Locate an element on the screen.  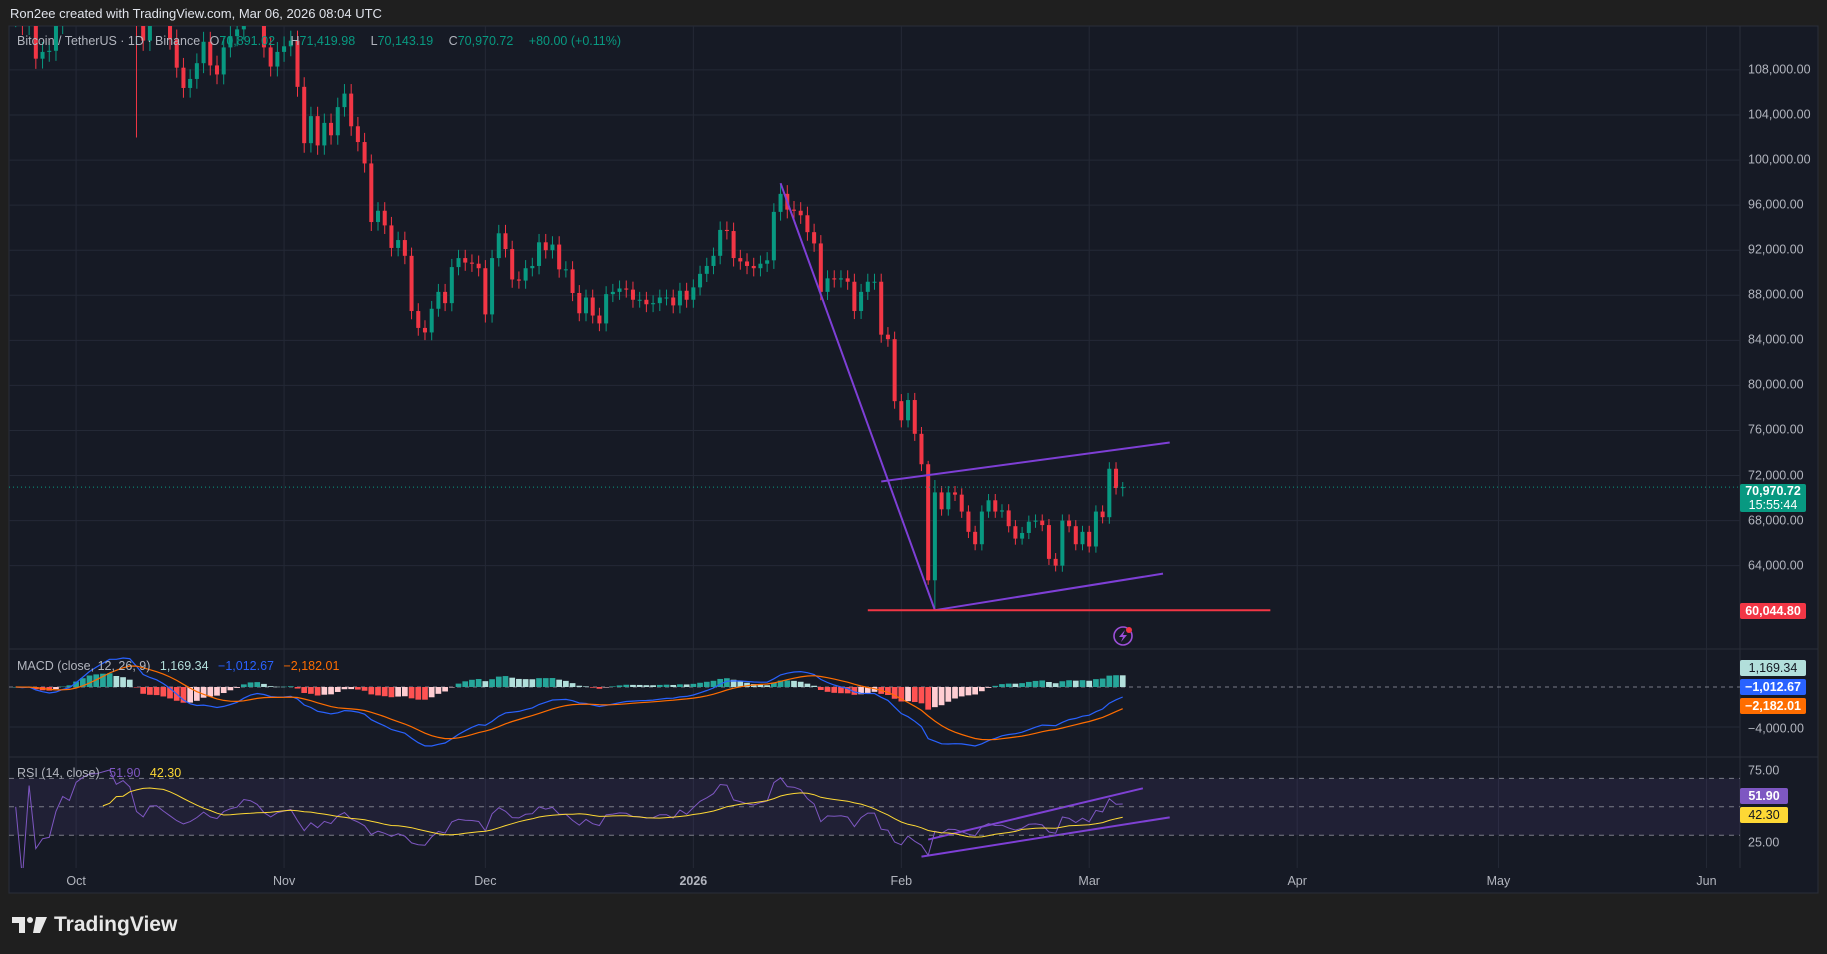
macd-hist-tag: 1,169.34 is located at coordinates (1773, 668).